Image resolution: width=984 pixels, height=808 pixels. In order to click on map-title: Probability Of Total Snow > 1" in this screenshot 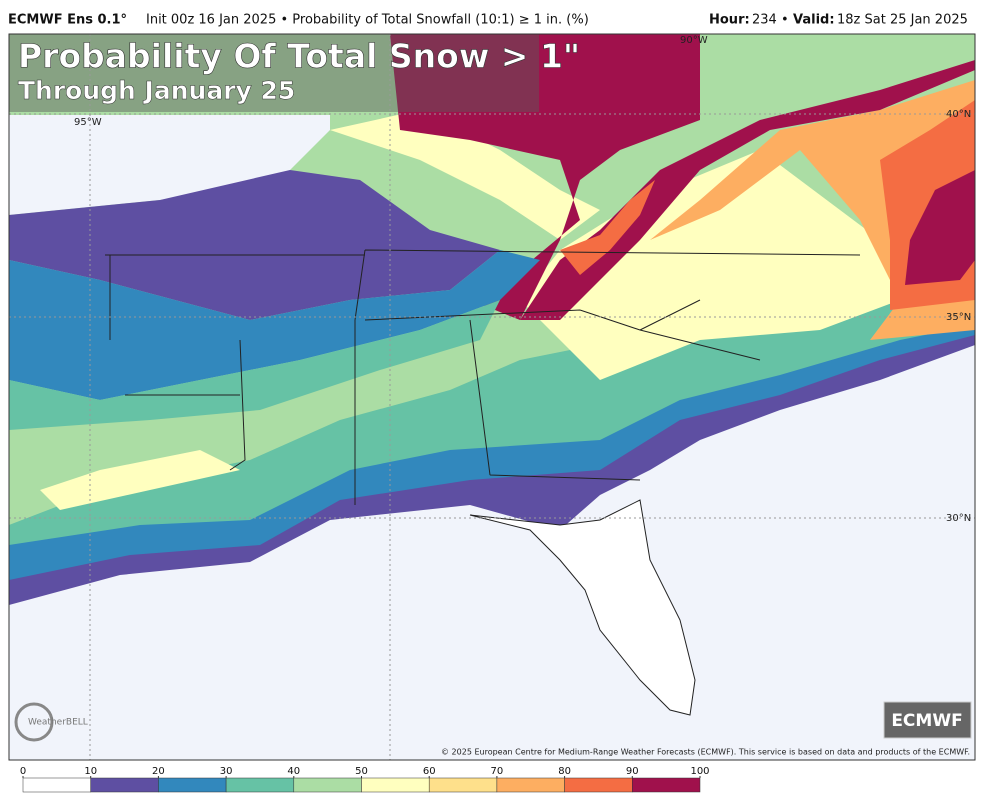, I will do `click(299, 56)`.